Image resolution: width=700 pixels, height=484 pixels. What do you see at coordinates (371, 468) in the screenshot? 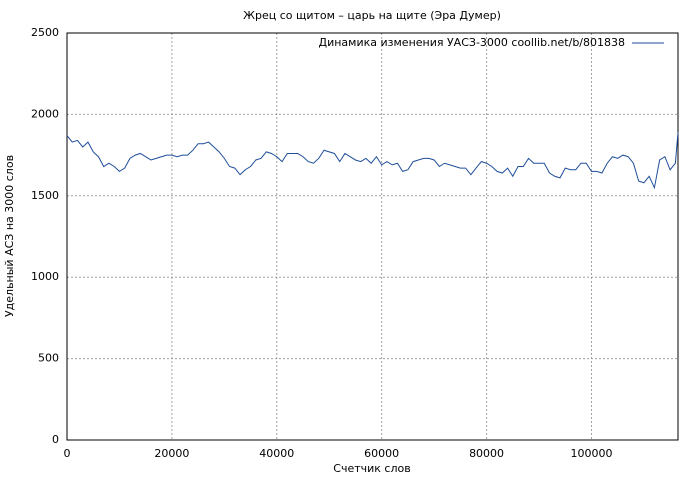
I see `x-axis-label: Счетчик слов` at bounding box center [371, 468].